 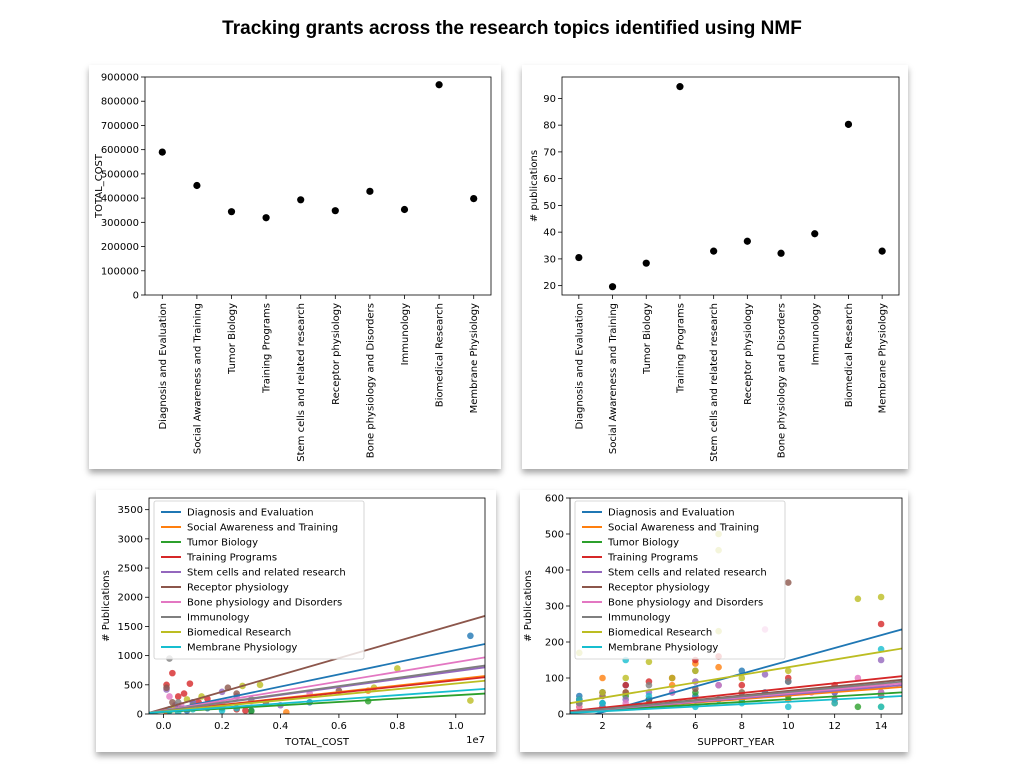 I want to click on legend-label: Training Programs, so click(x=652, y=558).